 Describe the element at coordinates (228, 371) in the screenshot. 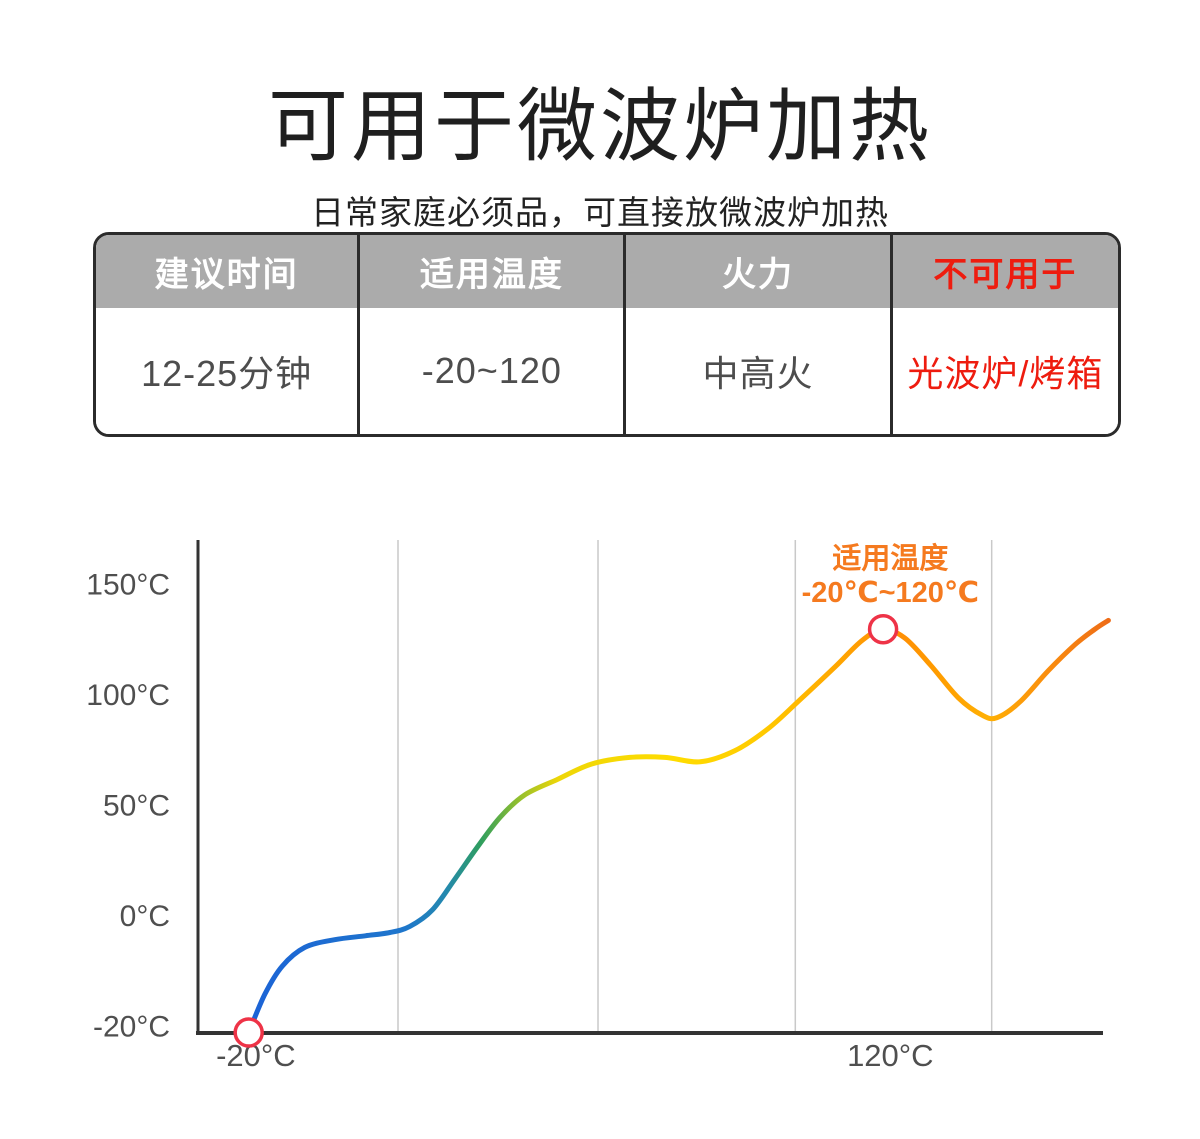

I see `table-value-time: 12-25分钟` at that location.